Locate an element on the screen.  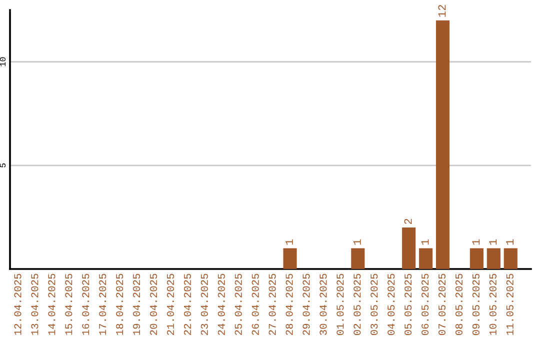
x-tick-label: 12.04.2025 is located at coordinates (18, 304).